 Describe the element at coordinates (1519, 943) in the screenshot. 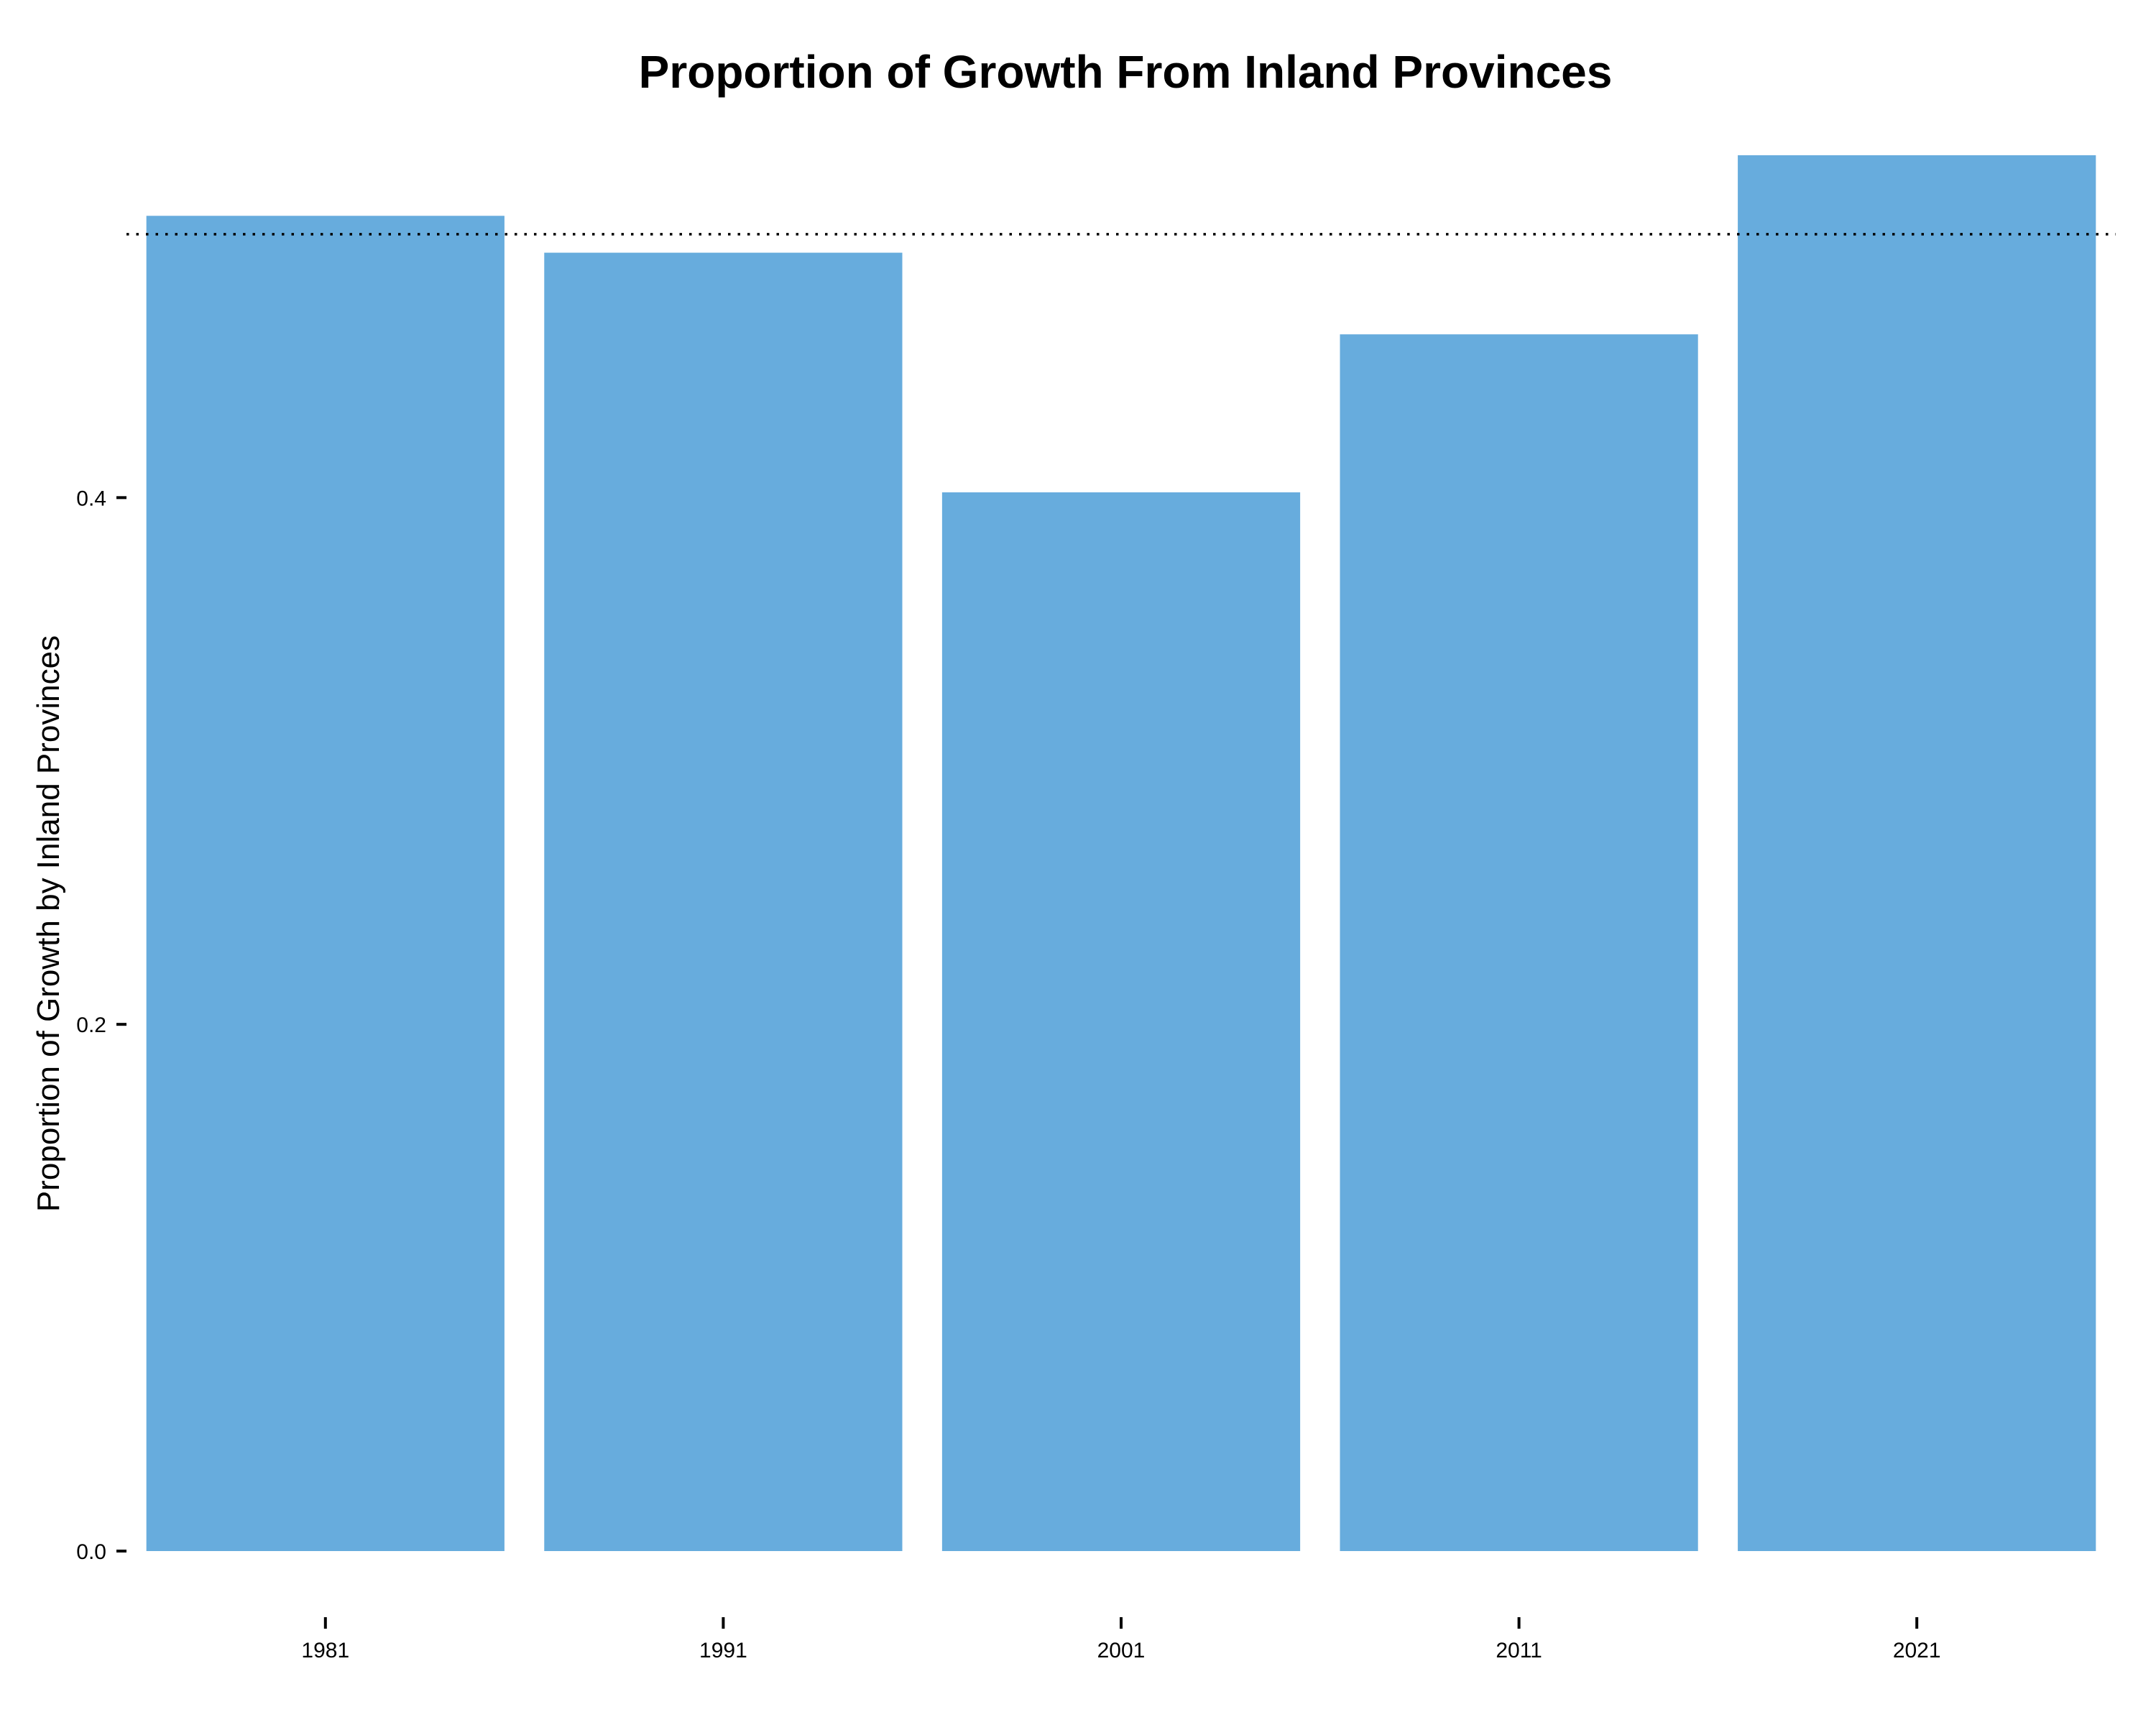

I see `bar-2011` at that location.